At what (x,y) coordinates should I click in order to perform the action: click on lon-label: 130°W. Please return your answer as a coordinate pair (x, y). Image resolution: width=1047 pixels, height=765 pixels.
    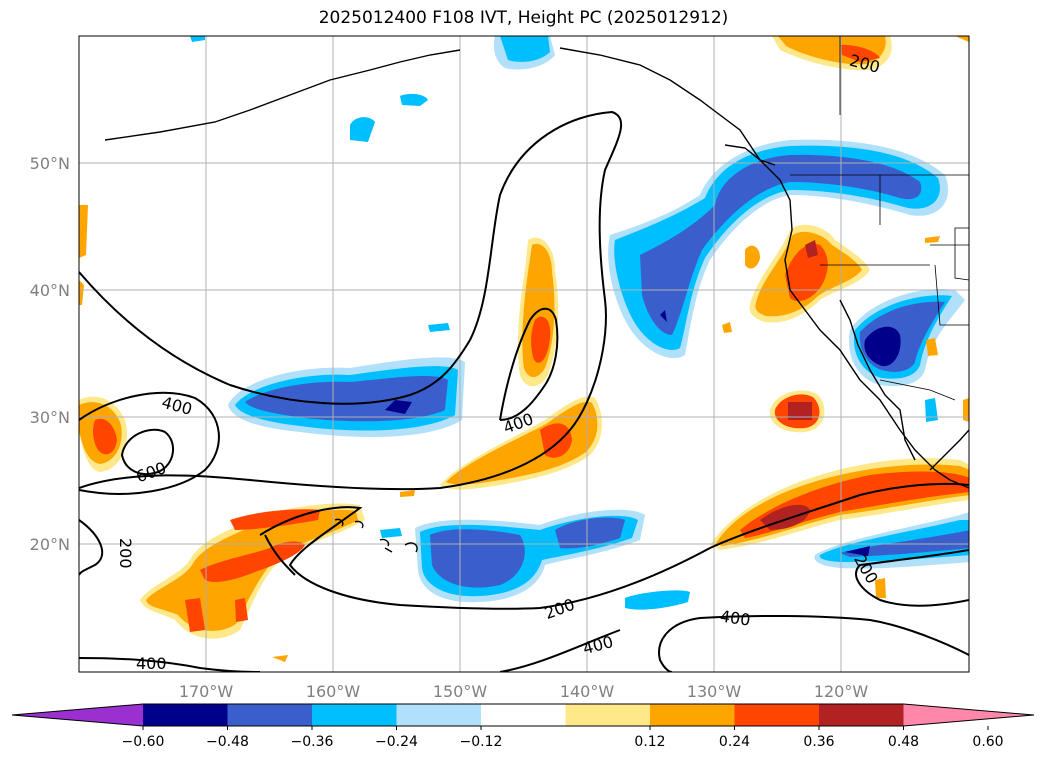
    Looking at the image, I should click on (714, 691).